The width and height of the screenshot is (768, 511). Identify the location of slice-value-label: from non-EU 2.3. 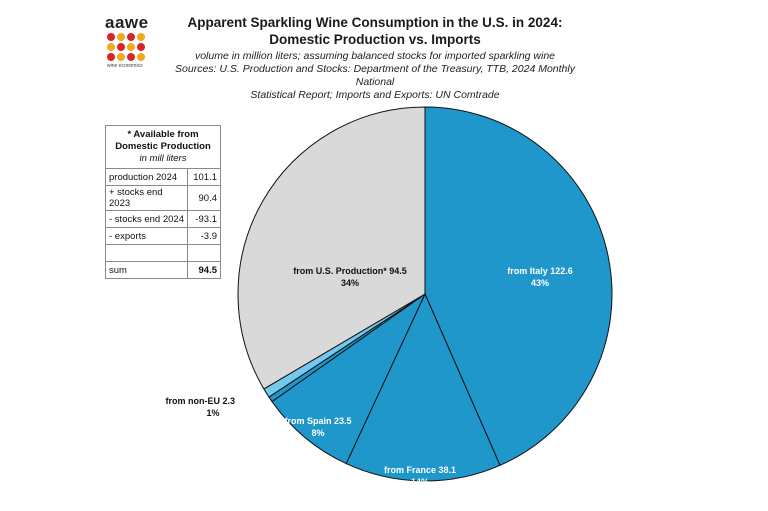
(200, 401).